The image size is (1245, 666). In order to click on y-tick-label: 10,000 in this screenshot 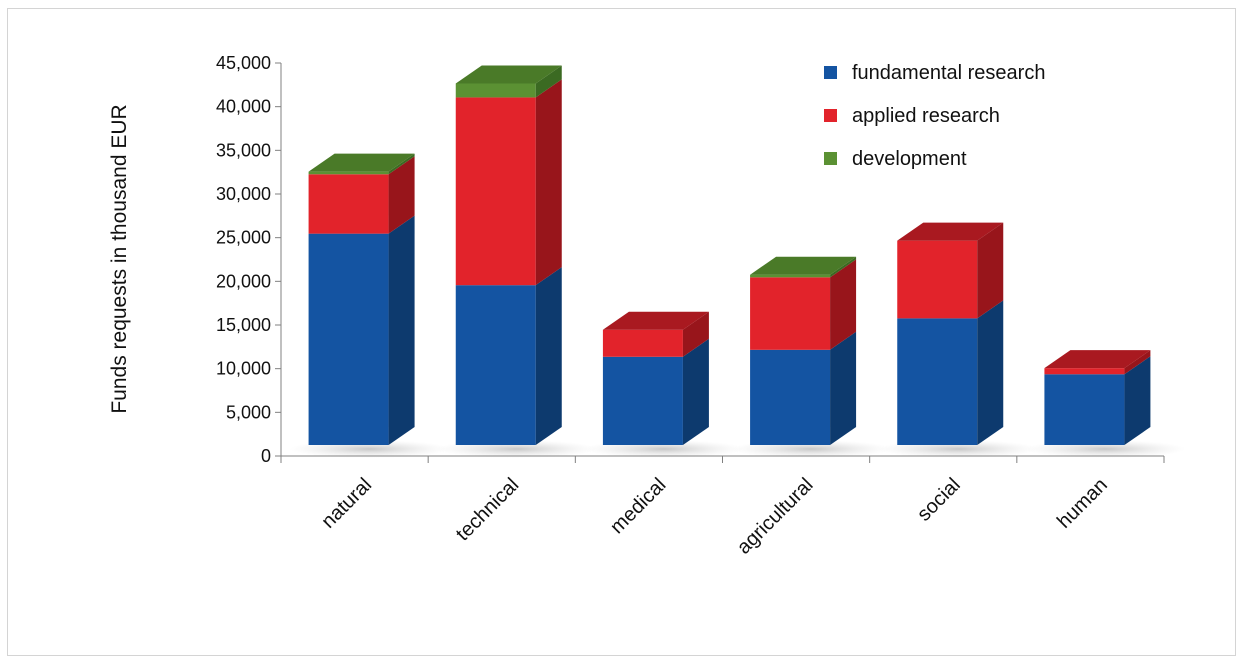, I will do `click(243, 369)`.